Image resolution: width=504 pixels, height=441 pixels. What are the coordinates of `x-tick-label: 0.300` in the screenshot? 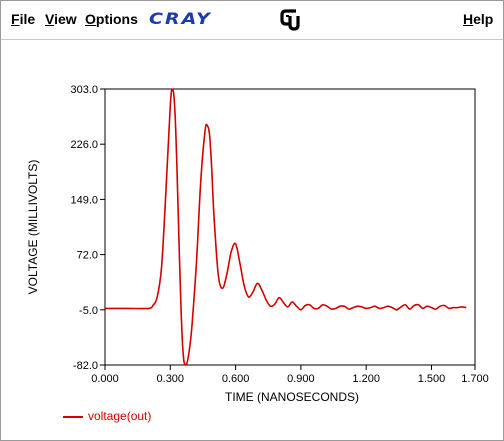 It's located at (171, 379).